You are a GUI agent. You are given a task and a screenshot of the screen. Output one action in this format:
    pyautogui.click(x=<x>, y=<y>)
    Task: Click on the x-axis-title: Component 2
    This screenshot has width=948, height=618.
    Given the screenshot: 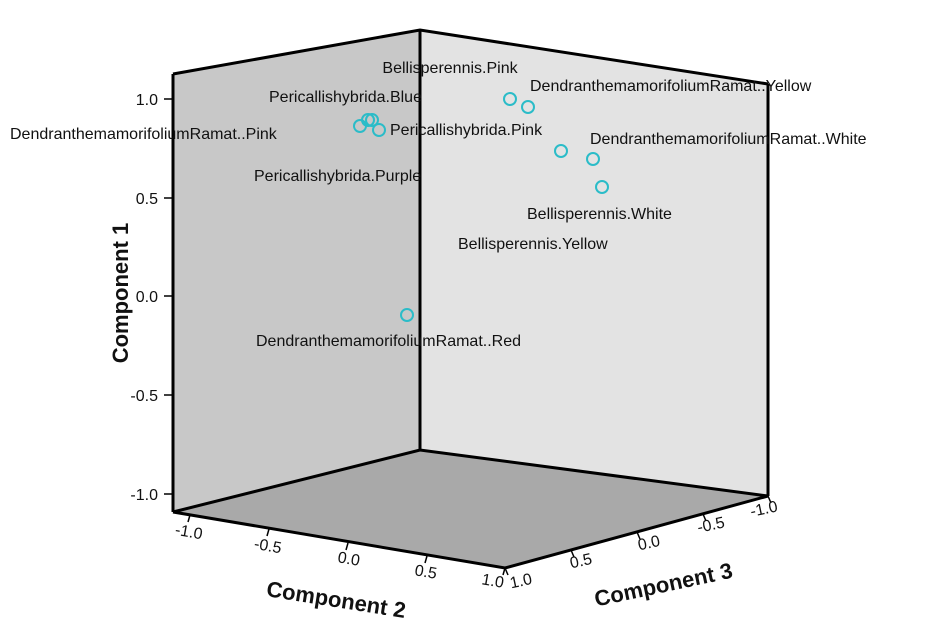 What is the action you would take?
    pyautogui.click(x=336, y=597)
    